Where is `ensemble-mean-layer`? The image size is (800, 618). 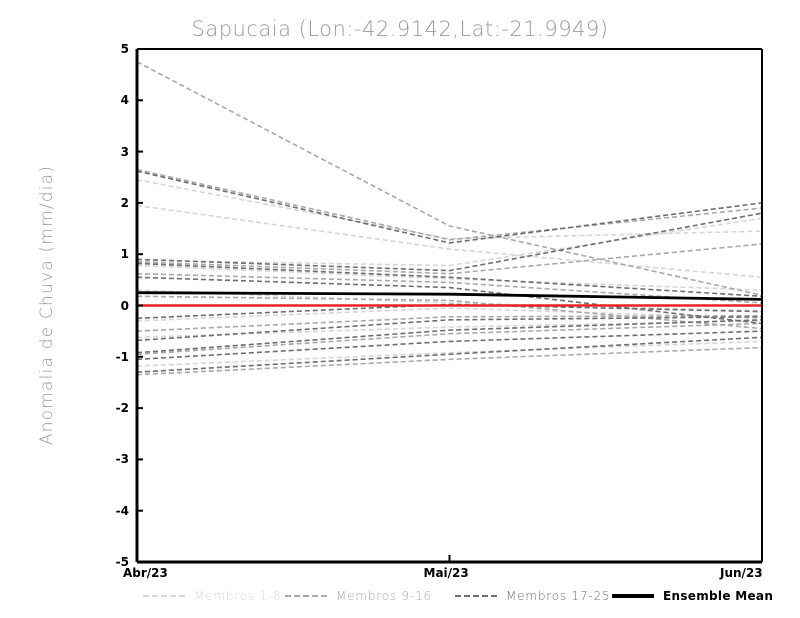
ensemble-mean-layer is located at coordinates (449, 296).